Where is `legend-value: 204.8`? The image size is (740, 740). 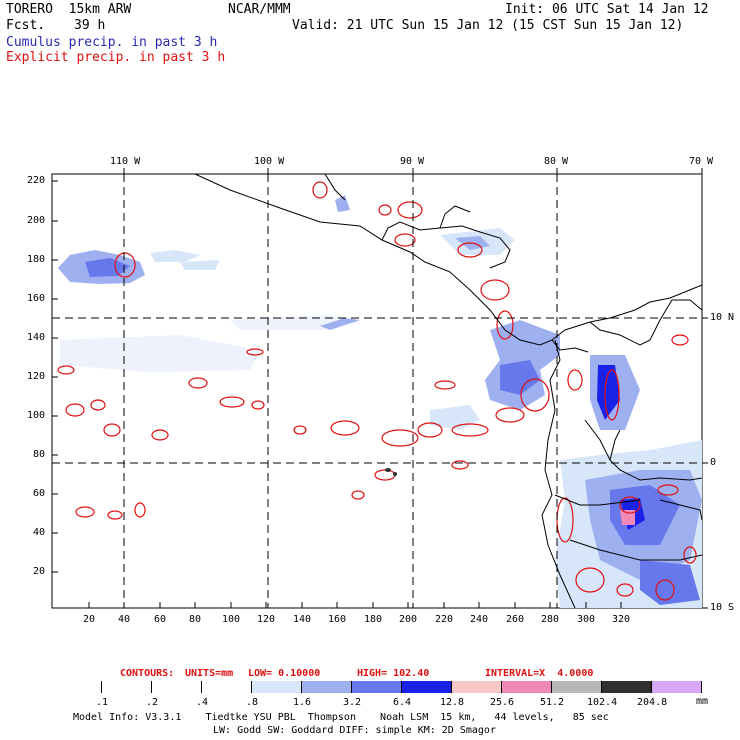 legend-value: 204.8 is located at coordinates (652, 702).